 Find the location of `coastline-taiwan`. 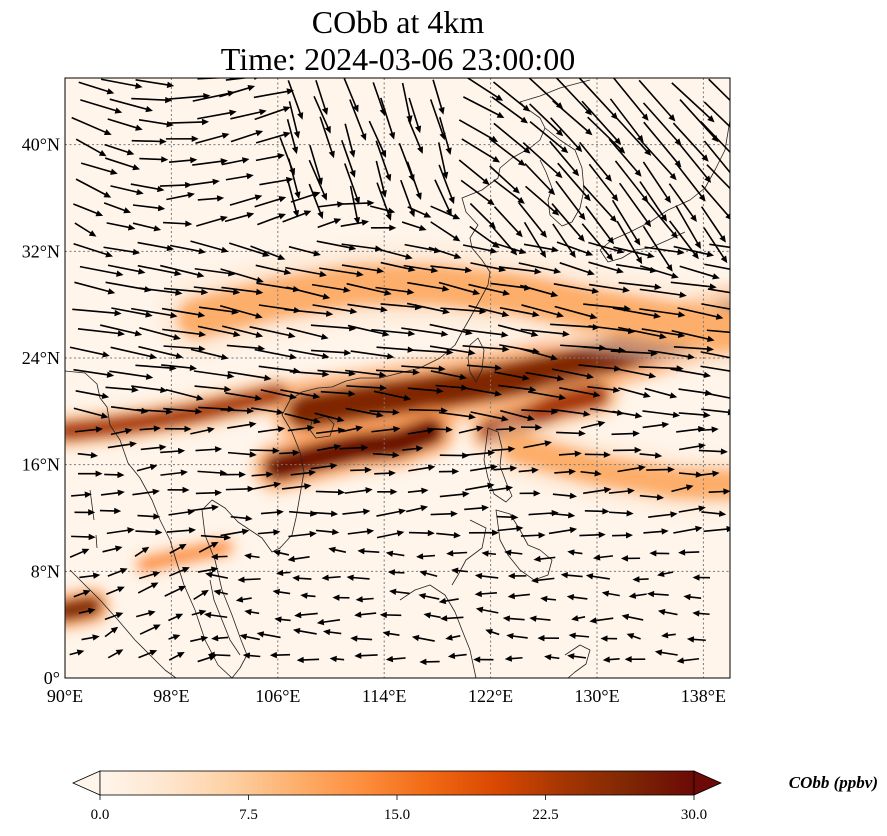

coastline-taiwan is located at coordinates (476, 360).